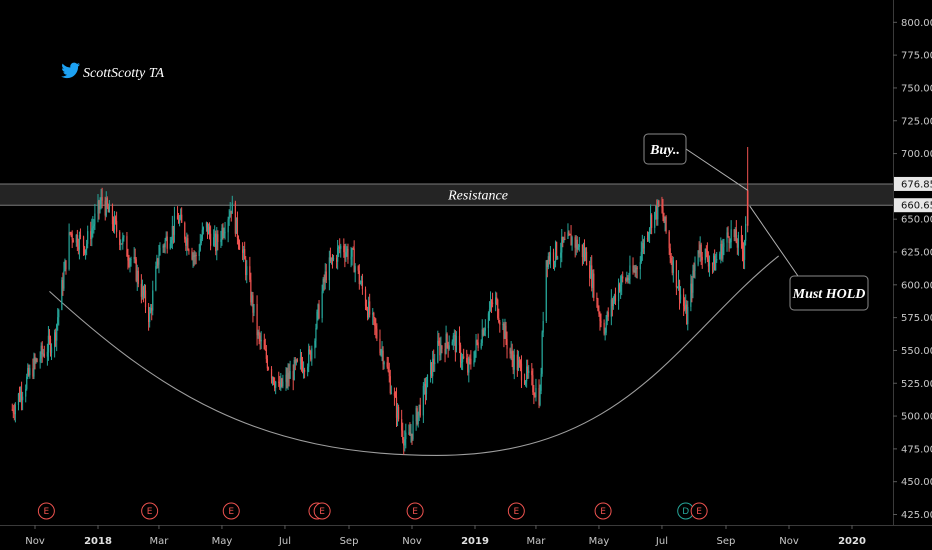  I want to click on y-tick-label: 725.00, so click(916, 121).